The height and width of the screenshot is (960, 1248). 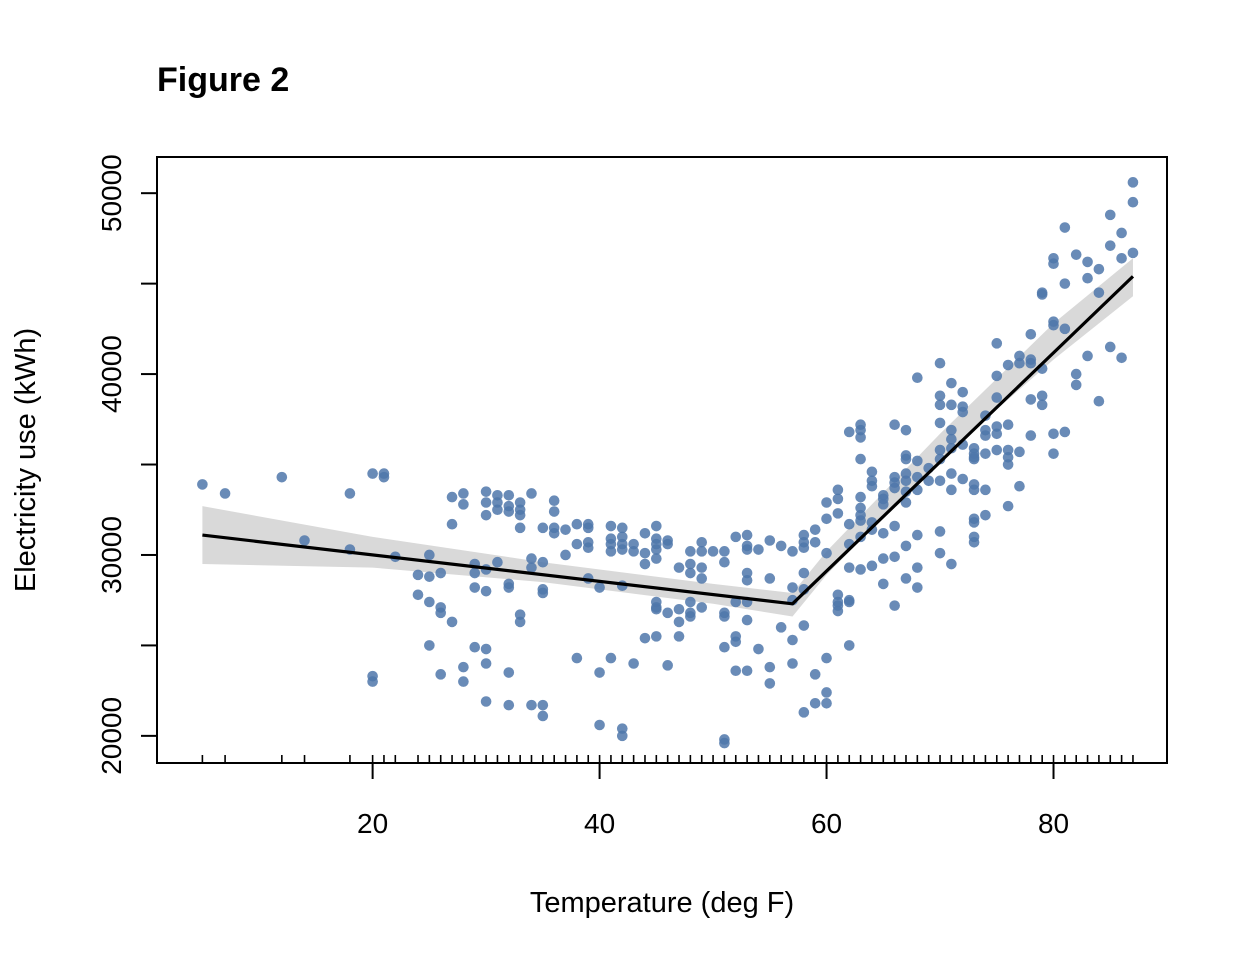 What do you see at coordinates (111, 193) in the screenshot?
I see `y-tick-label: 50000` at bounding box center [111, 193].